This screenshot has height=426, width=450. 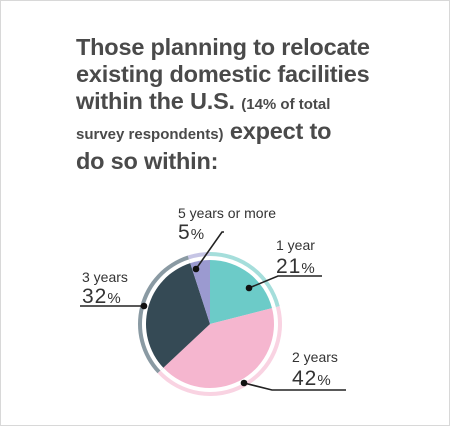 I want to click on slice-label-3-years: 3 years, so click(x=105, y=277).